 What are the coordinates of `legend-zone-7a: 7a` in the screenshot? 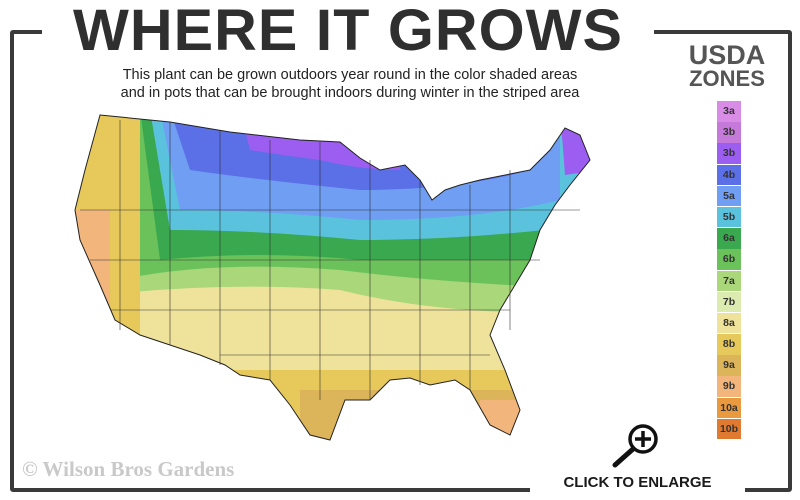 It's located at (729, 280).